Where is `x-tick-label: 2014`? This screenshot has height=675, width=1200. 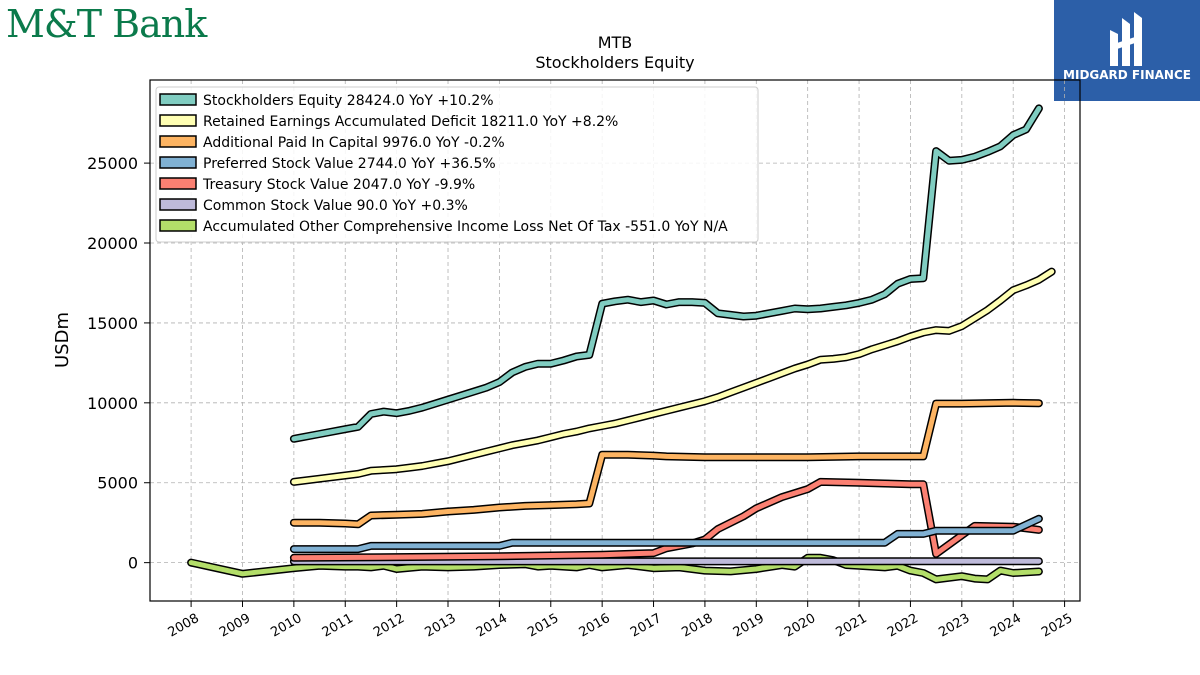
x-tick-label: 2014 is located at coordinates (492, 626).